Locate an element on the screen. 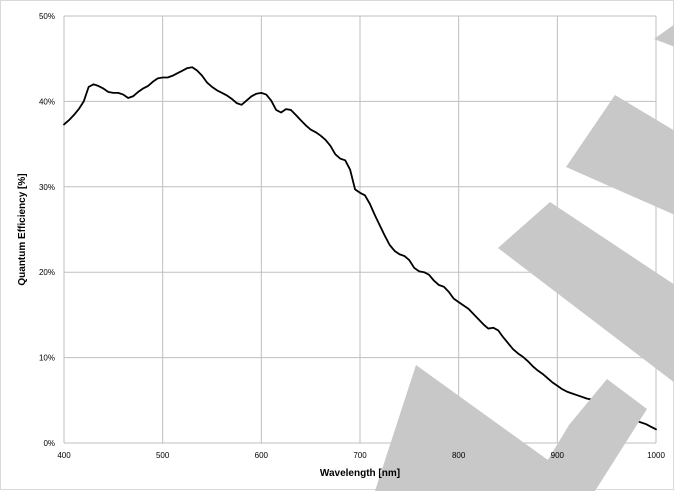 The image size is (674, 491). y-tick-label: 30% is located at coordinates (47, 187).